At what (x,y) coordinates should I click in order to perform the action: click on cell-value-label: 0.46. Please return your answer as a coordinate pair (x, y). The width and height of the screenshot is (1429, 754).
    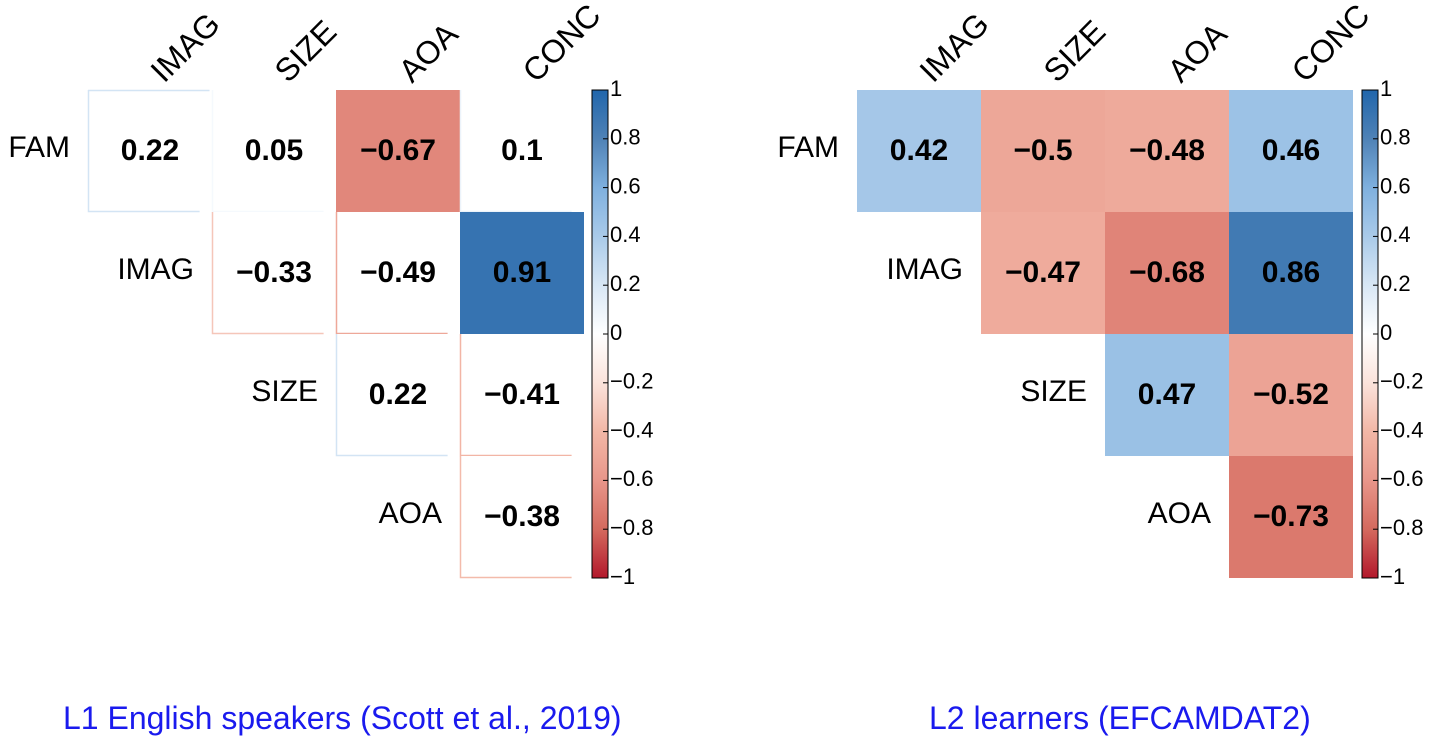
    Looking at the image, I should click on (1291, 150).